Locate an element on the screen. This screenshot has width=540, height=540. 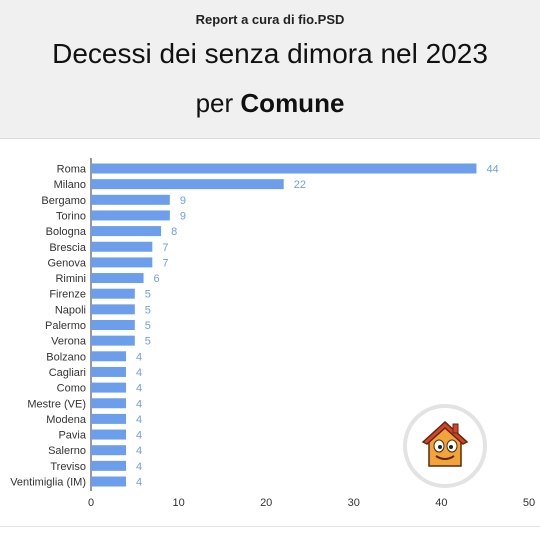
x-tick-label: 50 is located at coordinates (529, 503).